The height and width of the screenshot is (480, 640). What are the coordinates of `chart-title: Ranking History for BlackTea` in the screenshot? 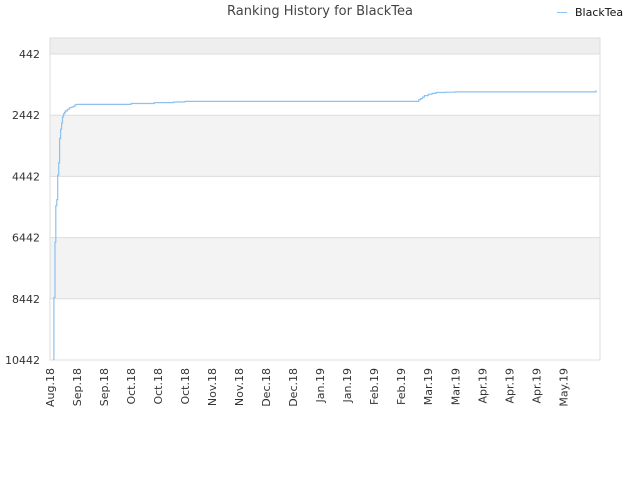 It's located at (320, 11).